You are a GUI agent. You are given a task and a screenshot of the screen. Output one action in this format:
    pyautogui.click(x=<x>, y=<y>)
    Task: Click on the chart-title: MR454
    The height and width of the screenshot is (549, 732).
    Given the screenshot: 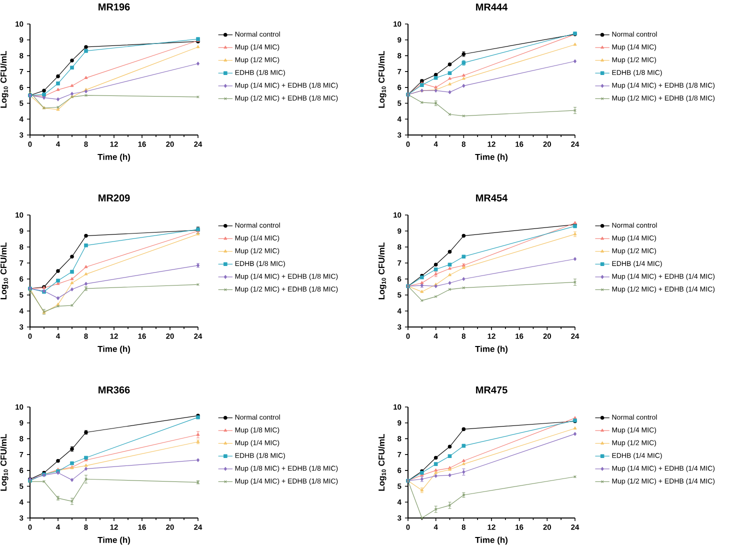 What is the action you would take?
    pyautogui.click(x=492, y=198)
    